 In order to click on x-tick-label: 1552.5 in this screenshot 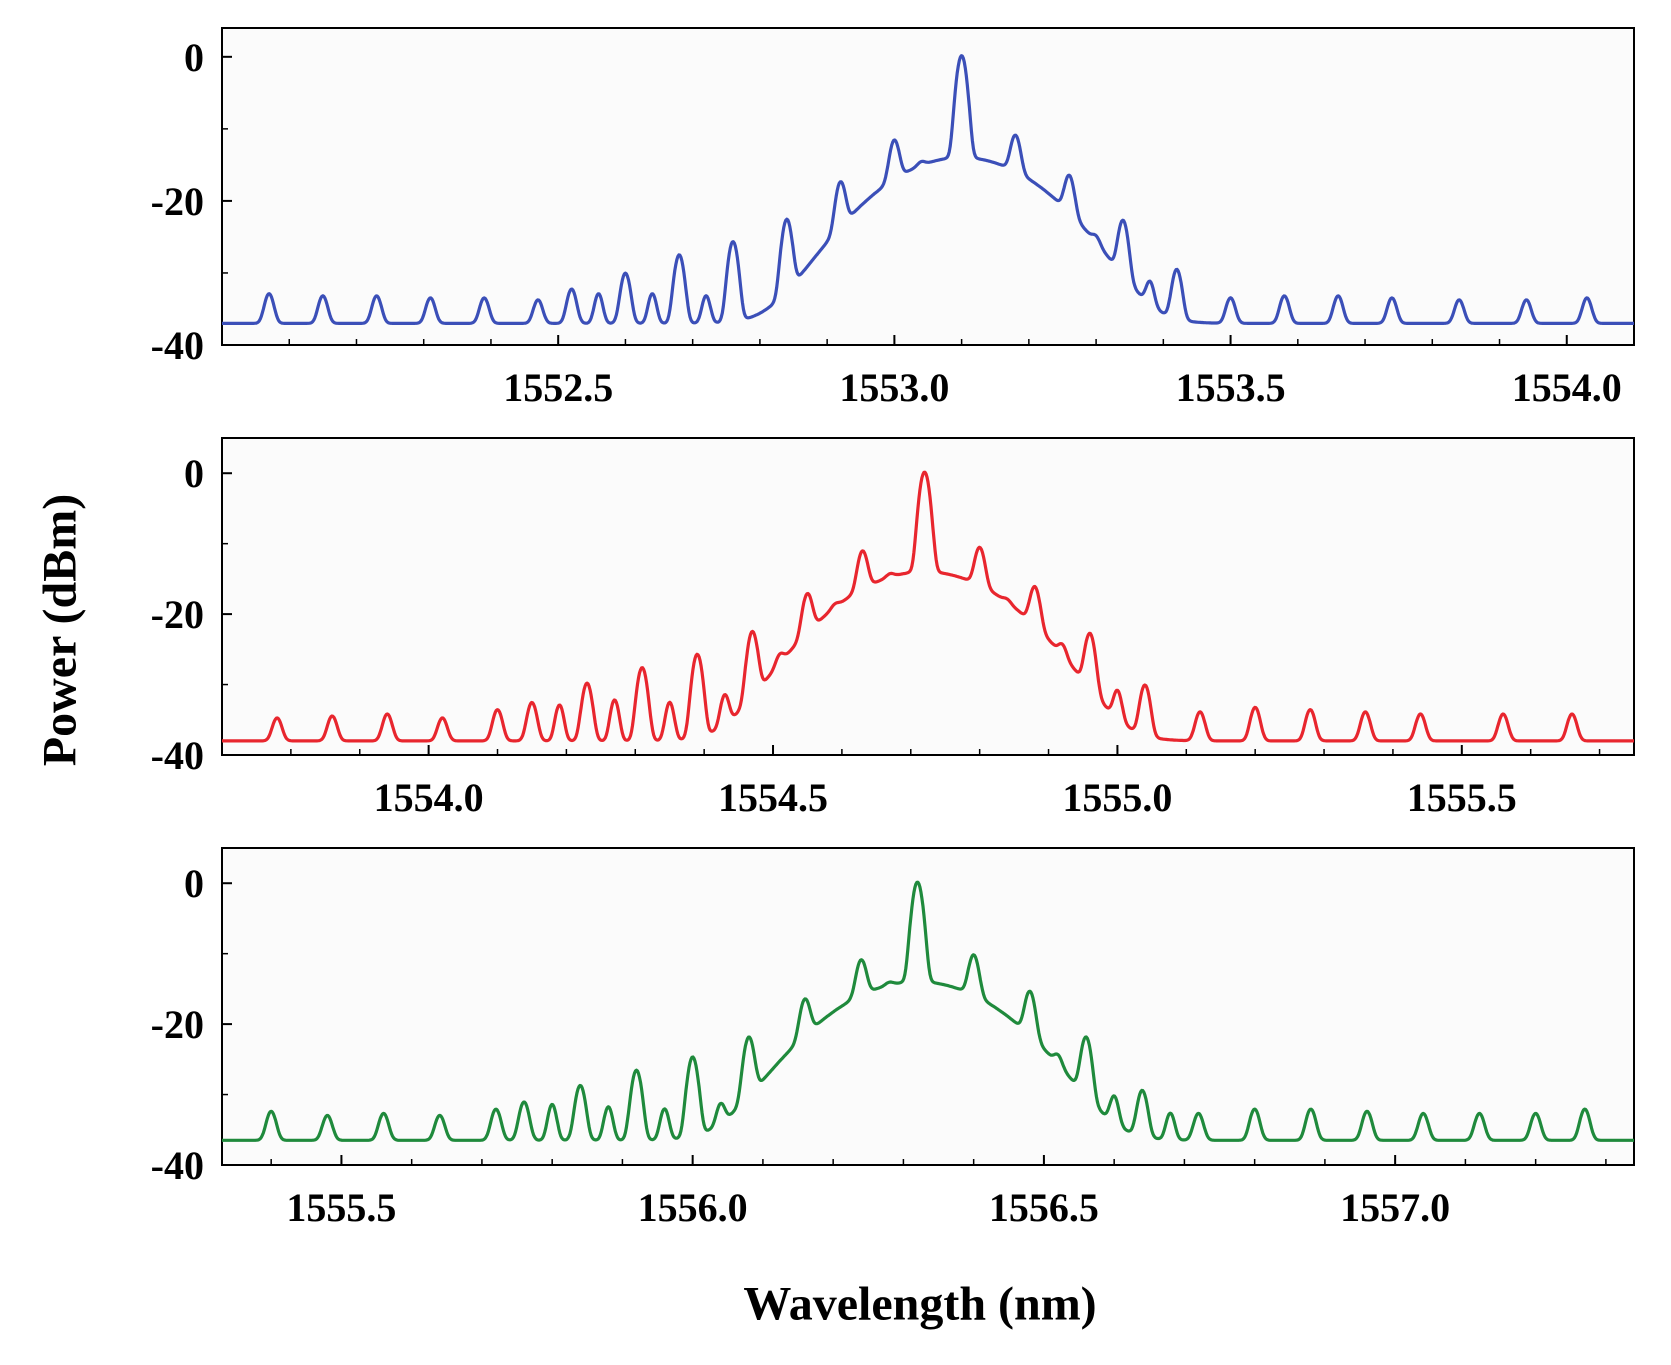, I will do `click(558, 387)`.